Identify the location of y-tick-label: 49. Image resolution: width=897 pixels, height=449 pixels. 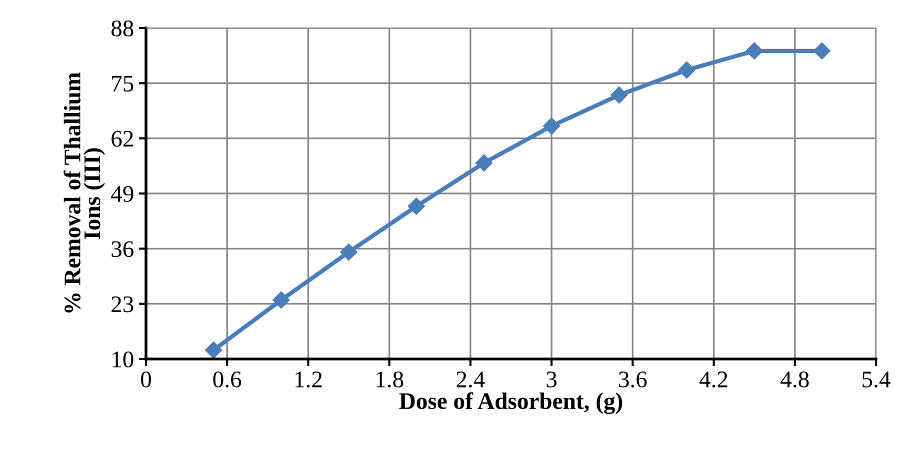
(122, 194).